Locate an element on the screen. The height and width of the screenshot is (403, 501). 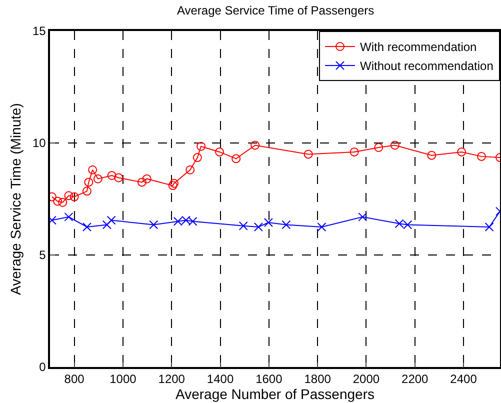
x-tick-label: 1000 is located at coordinates (123, 379).